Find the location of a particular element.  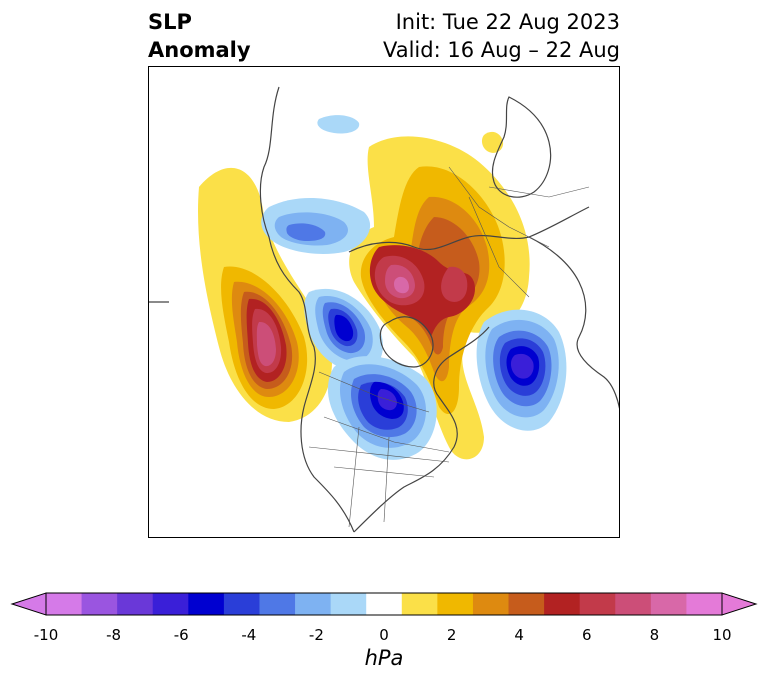

hudson-low is located at coordinates (382, 408).